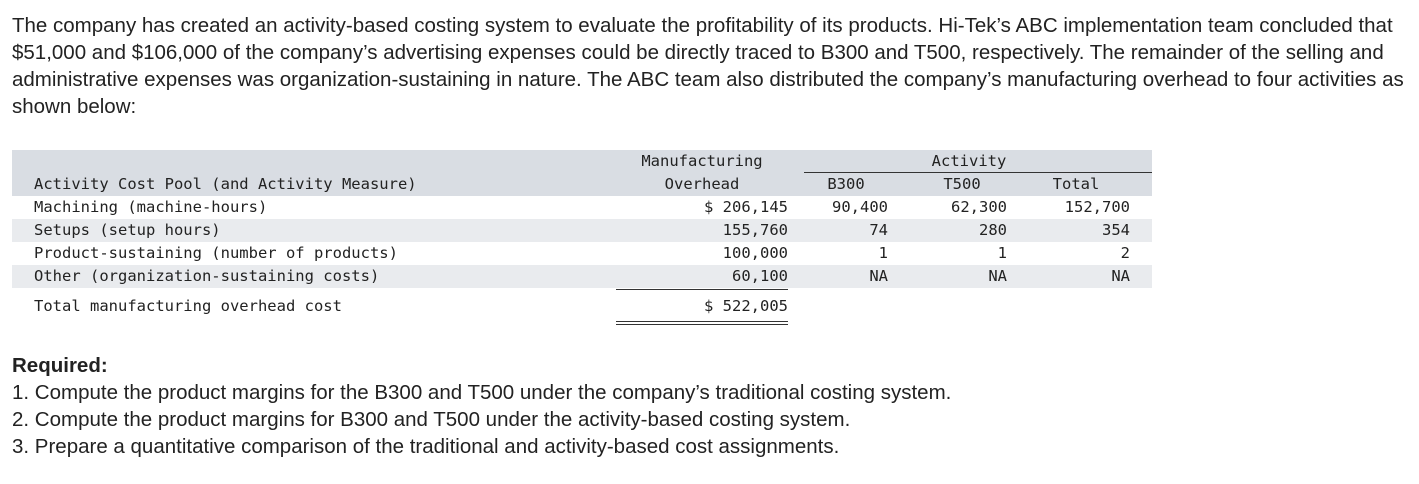 This screenshot has height=484, width=1419. I want to click on header-t500: T500, so click(962, 184).